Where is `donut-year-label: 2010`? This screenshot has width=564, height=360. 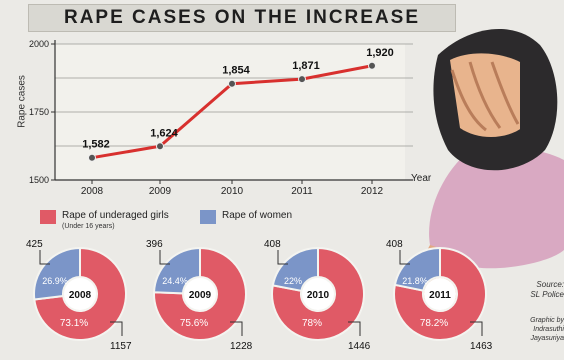 donut-year-label: 2010 is located at coordinates (318, 295).